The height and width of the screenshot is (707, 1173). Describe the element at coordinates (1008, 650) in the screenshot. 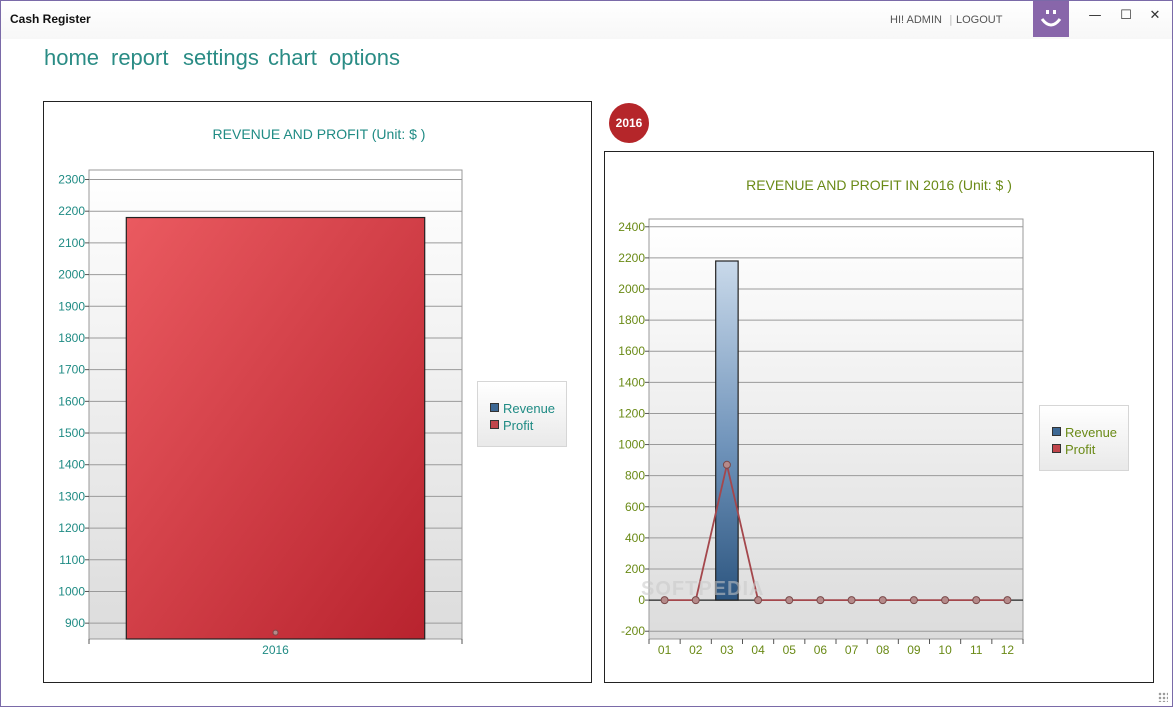

I see `x-tick-label: 12` at that location.